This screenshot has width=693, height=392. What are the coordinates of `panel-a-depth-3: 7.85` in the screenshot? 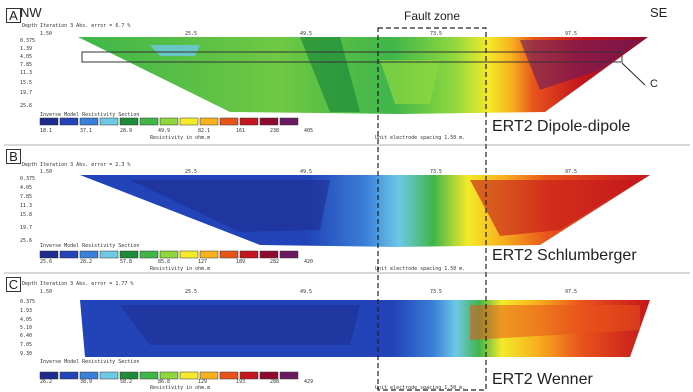 It's located at (26, 65).